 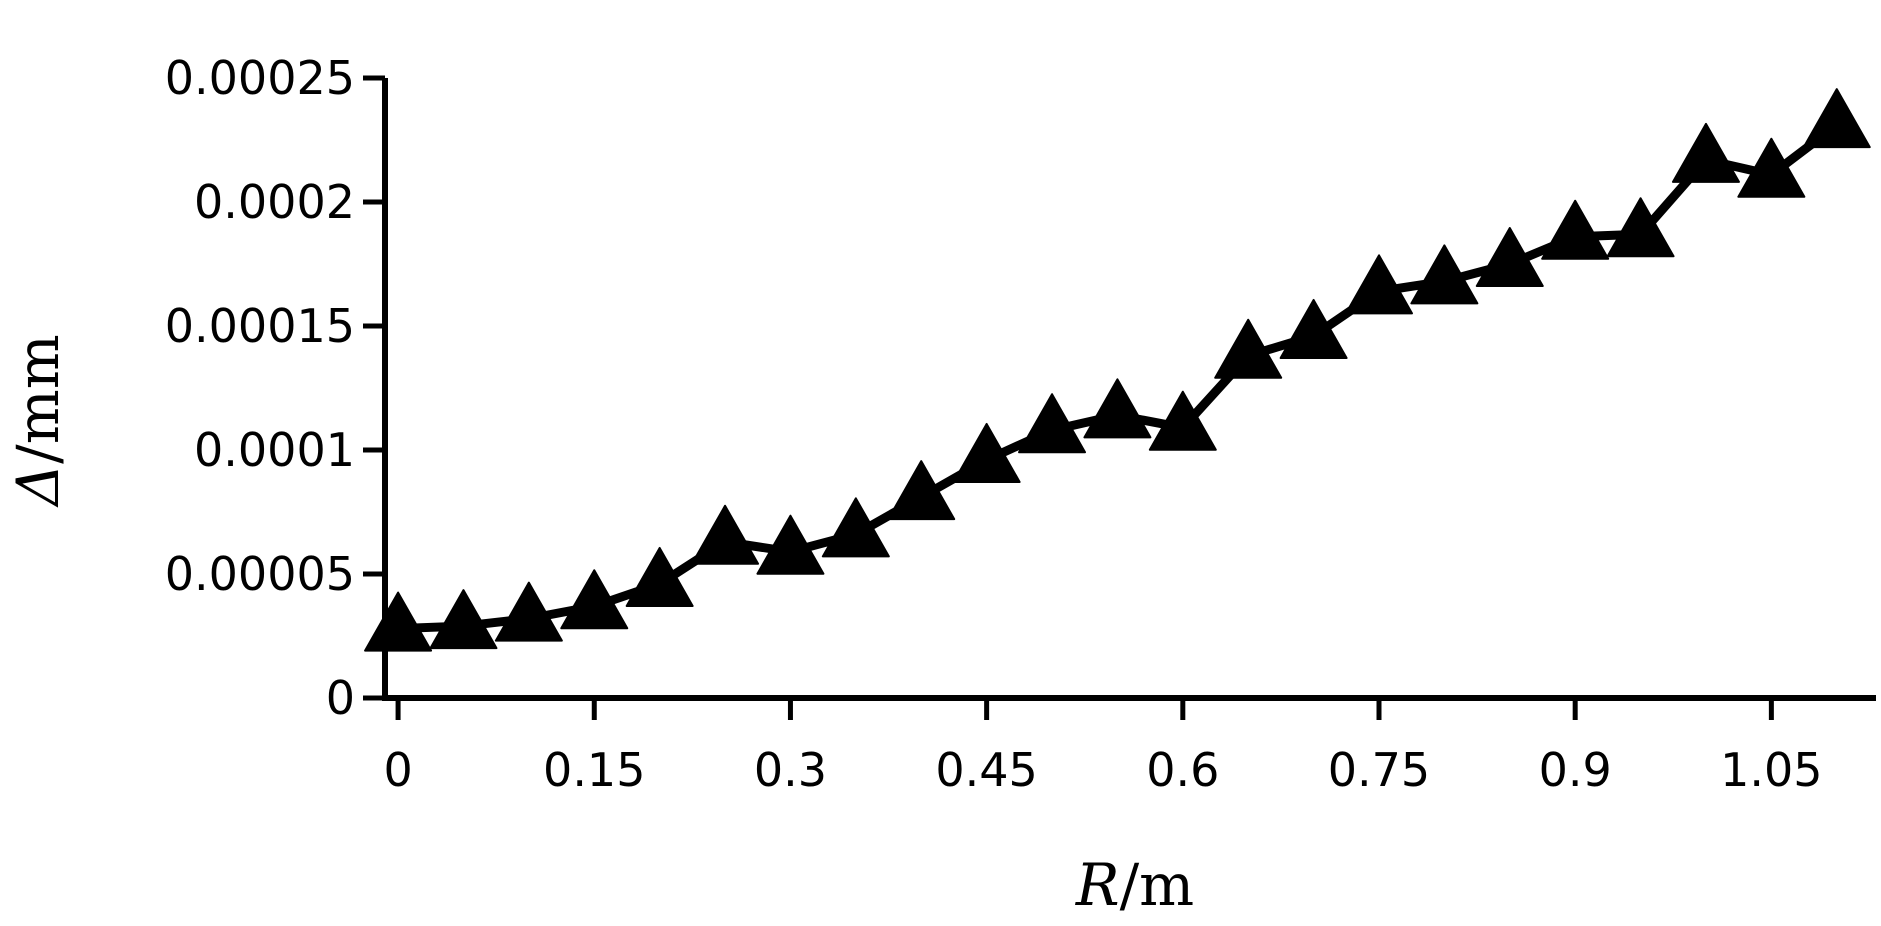 I want to click on y-tick-label: 0.00025, so click(x=260, y=78).